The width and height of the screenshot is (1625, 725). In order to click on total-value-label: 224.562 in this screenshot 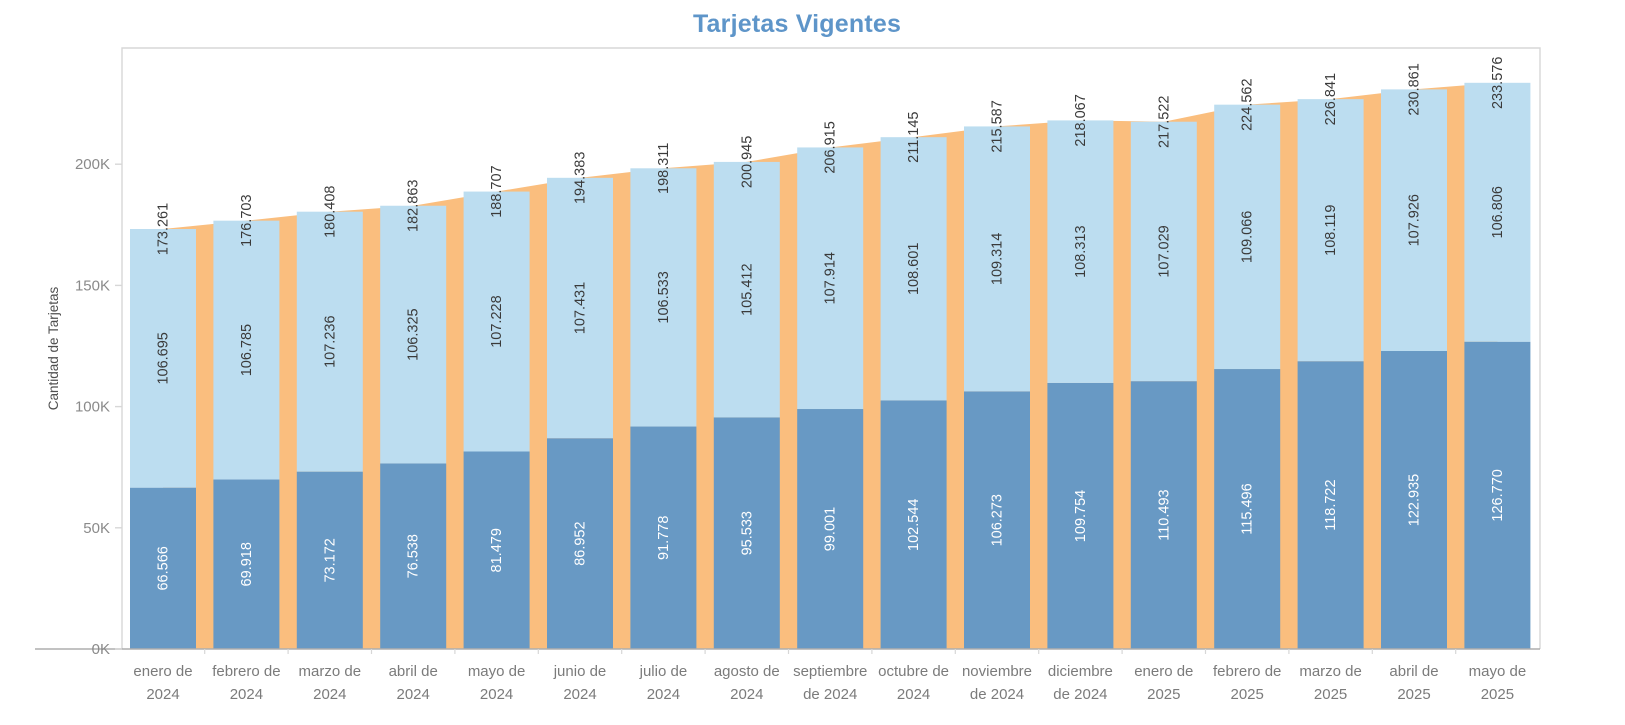, I will do `click(1248, 104)`.